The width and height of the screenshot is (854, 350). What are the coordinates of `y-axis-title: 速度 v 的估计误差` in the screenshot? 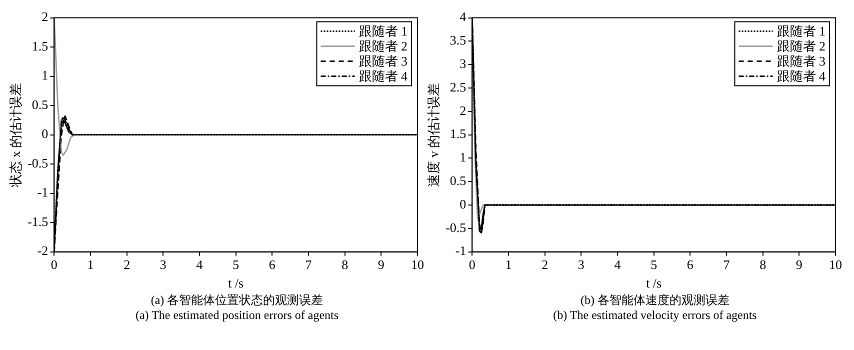 It's located at (434, 134).